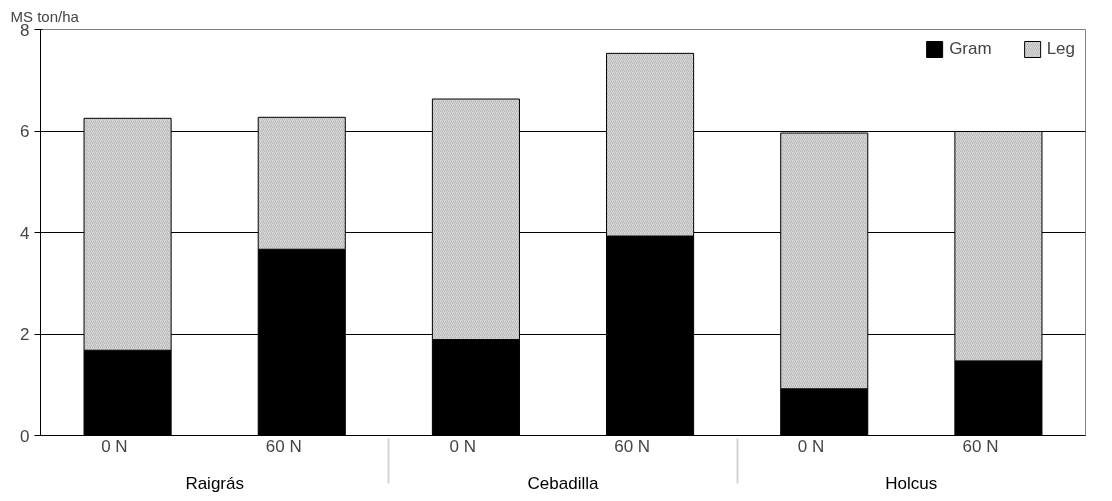 The width and height of the screenshot is (1112, 501). What do you see at coordinates (970, 49) in the screenshot?
I see `legend-label: Gram` at bounding box center [970, 49].